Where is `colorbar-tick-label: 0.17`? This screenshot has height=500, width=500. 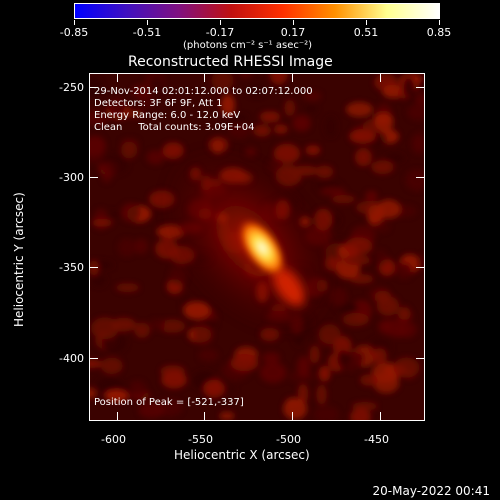 colorbar-tick-label: 0.17 is located at coordinates (293, 32).